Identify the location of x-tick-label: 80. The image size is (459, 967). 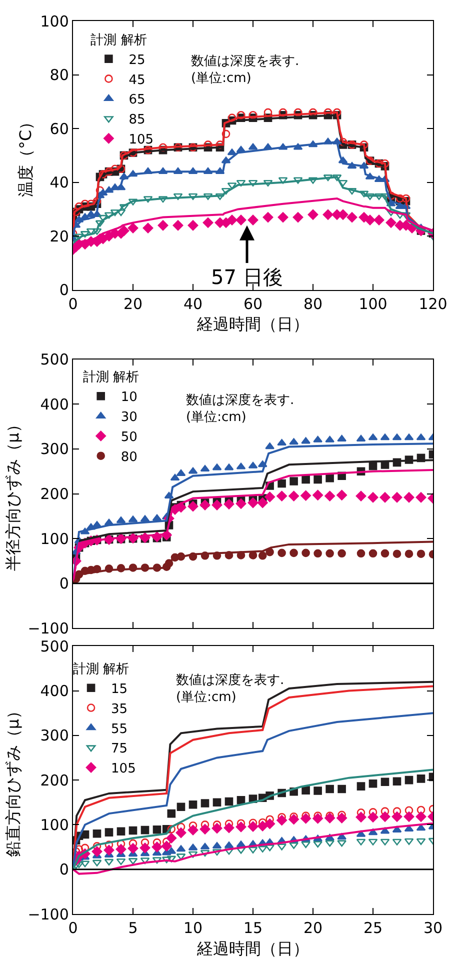
(313, 303).